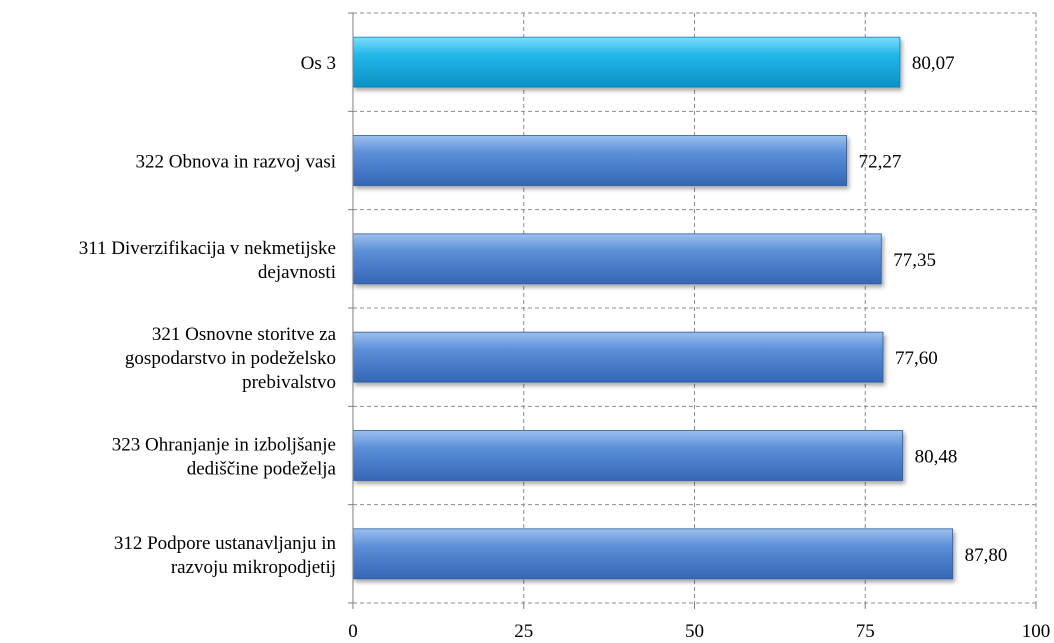  I want to click on x-tick-label: 75, so click(865, 631).